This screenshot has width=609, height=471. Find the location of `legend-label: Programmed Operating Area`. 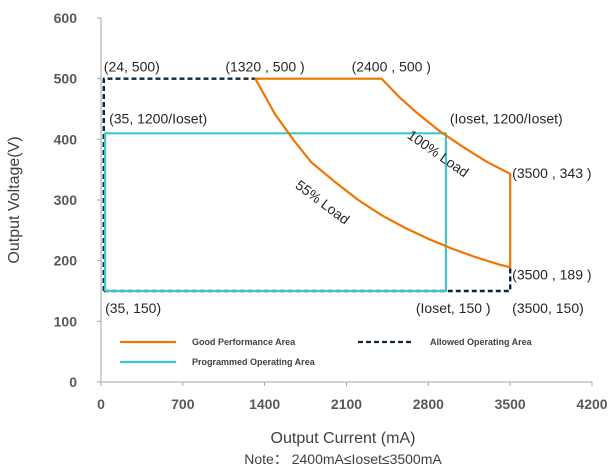

legend-label: Programmed Operating Area is located at coordinates (254, 362).